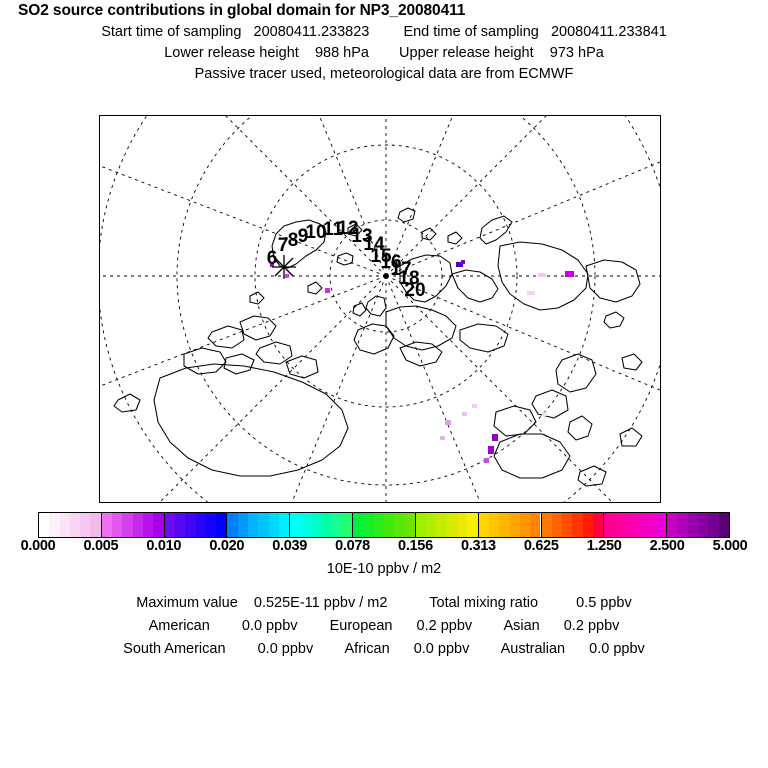 The image size is (768, 768). Describe the element at coordinates (400, 269) in the screenshot. I see `trajectory-day-label-17: 17` at that location.